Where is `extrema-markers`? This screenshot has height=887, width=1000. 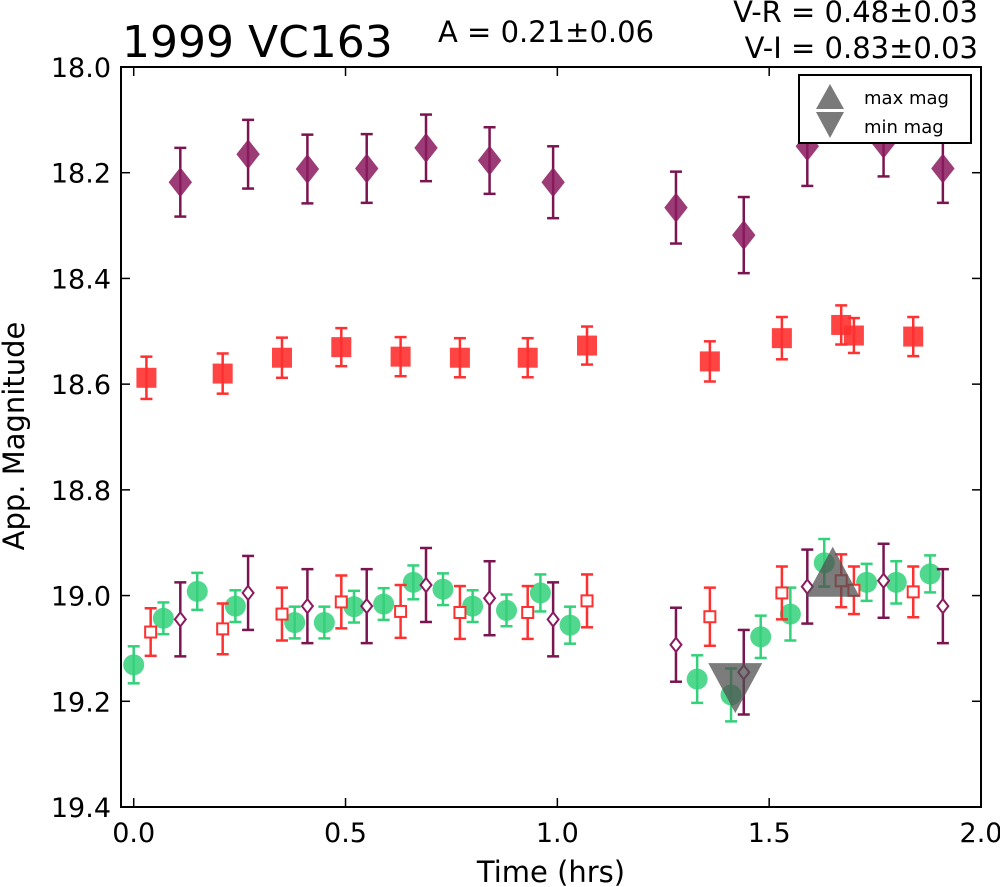 extrema-markers is located at coordinates (784, 630).